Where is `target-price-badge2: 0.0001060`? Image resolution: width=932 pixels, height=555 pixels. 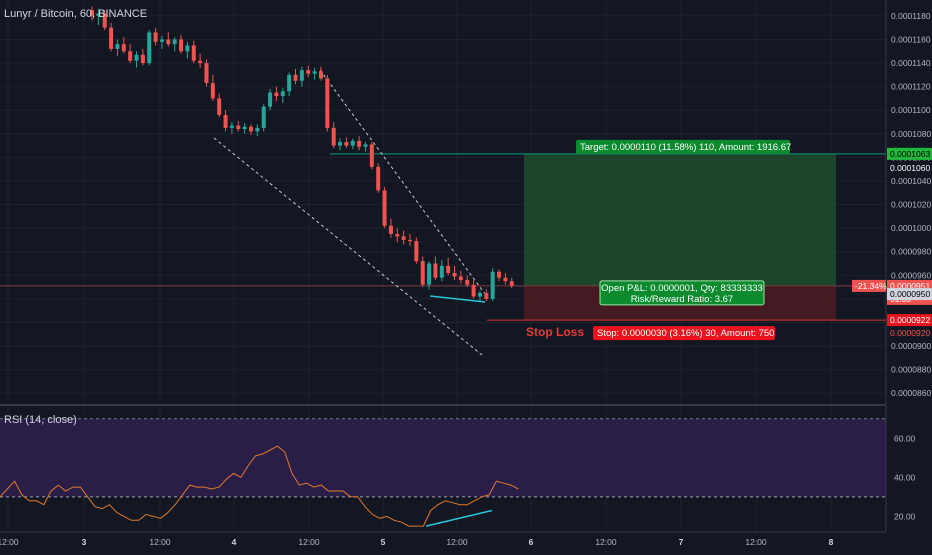
target-price-badge2: 0.0001060 is located at coordinates (910, 168).